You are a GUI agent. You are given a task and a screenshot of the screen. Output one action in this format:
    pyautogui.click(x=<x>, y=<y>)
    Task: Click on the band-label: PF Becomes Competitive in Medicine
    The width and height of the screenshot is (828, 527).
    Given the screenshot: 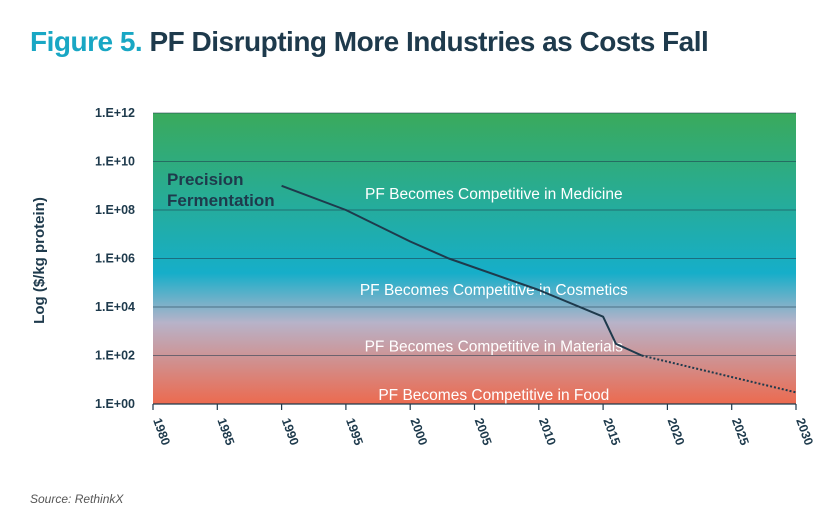 What is the action you would take?
    pyautogui.click(x=494, y=194)
    